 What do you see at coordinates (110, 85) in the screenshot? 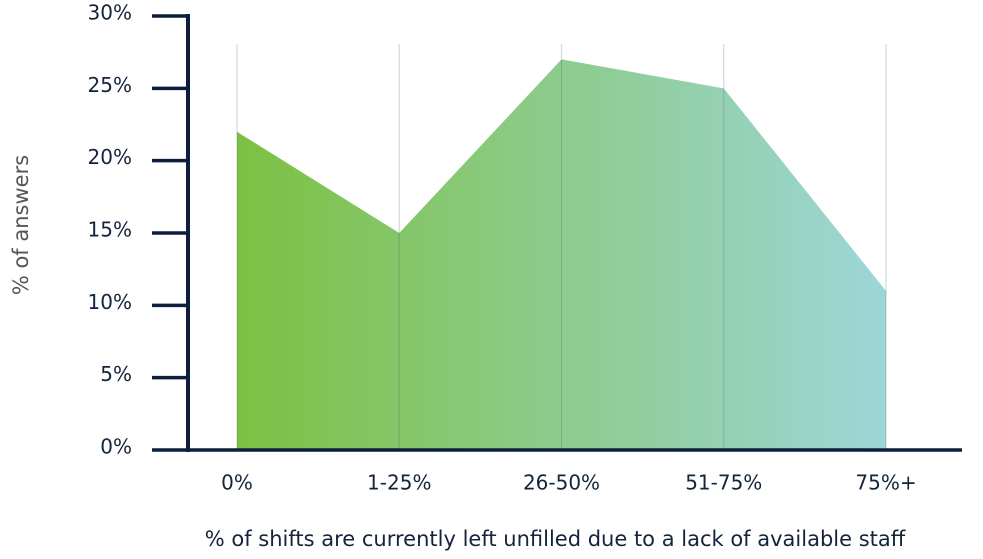
I see `y-tick-label: 25%` at bounding box center [110, 85].